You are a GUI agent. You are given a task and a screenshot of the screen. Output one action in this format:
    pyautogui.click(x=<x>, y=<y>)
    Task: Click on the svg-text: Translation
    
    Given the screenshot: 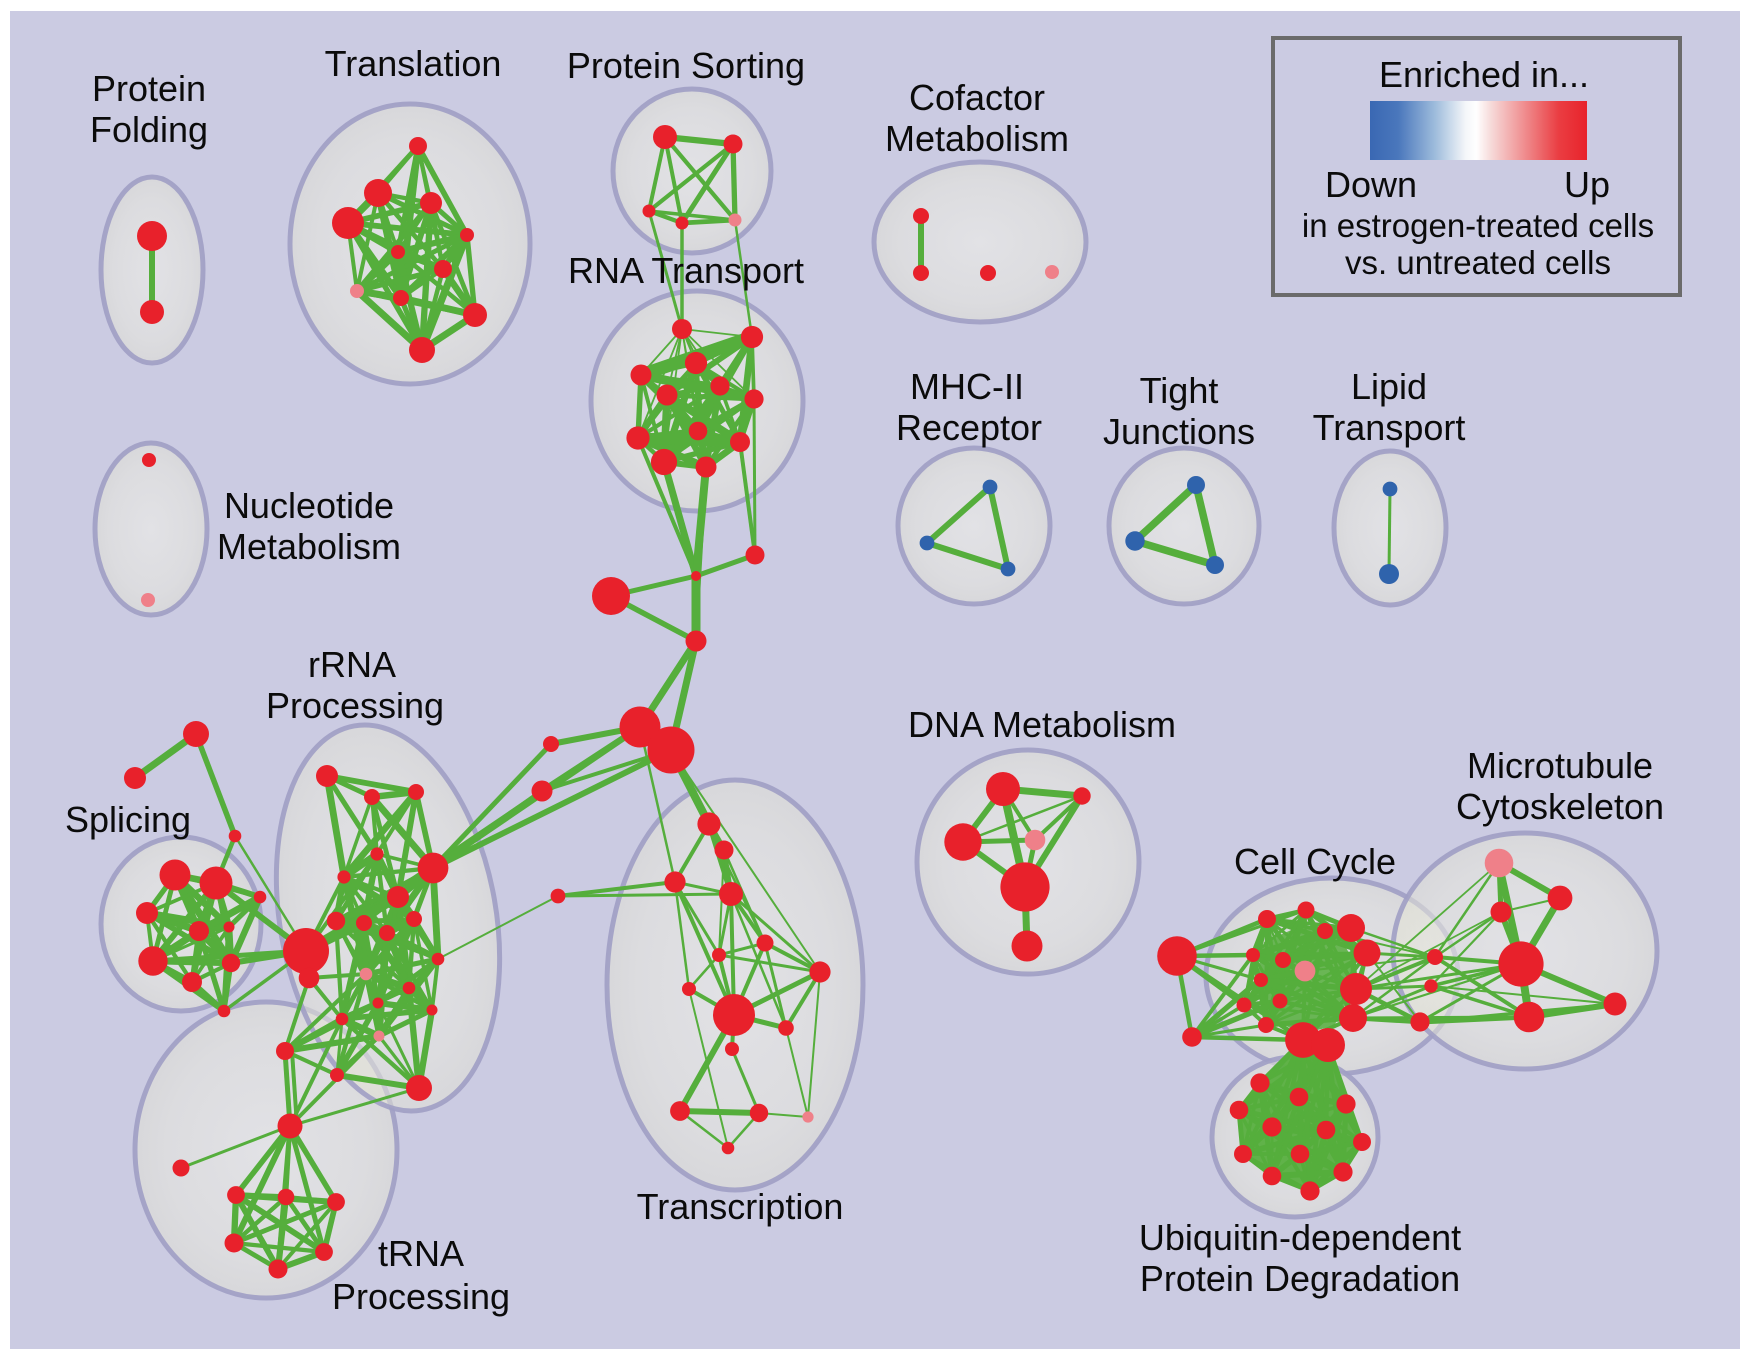 What is the action you would take?
    pyautogui.click(x=413, y=63)
    